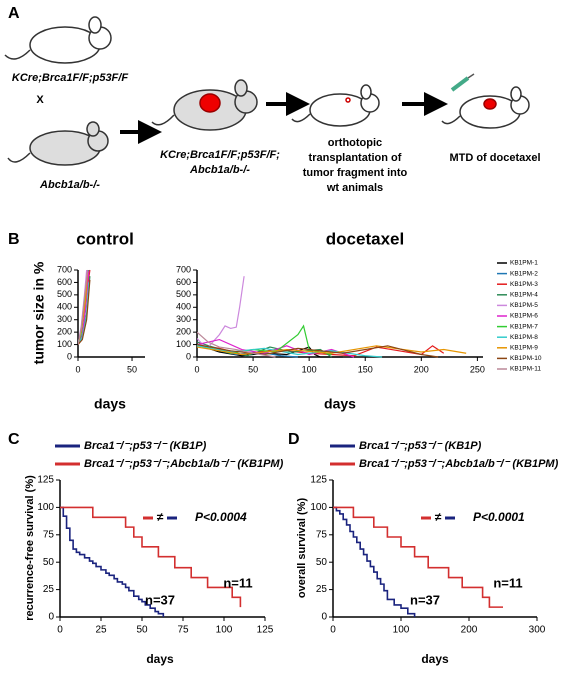  What do you see at coordinates (220, 155) in the screenshot?
I see `genotype-label: KCre;Brca1F/F;p53F/F;` at bounding box center [220, 155].